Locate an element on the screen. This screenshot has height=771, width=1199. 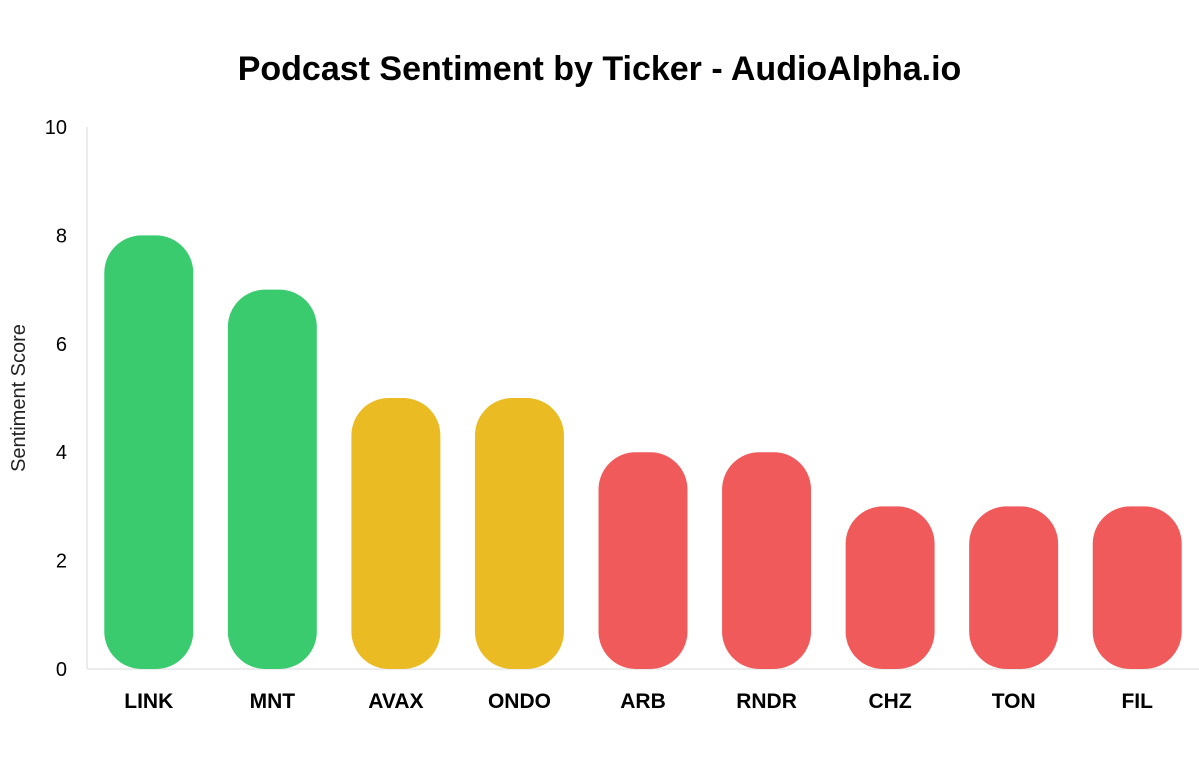
bar-rndr is located at coordinates (767, 560).